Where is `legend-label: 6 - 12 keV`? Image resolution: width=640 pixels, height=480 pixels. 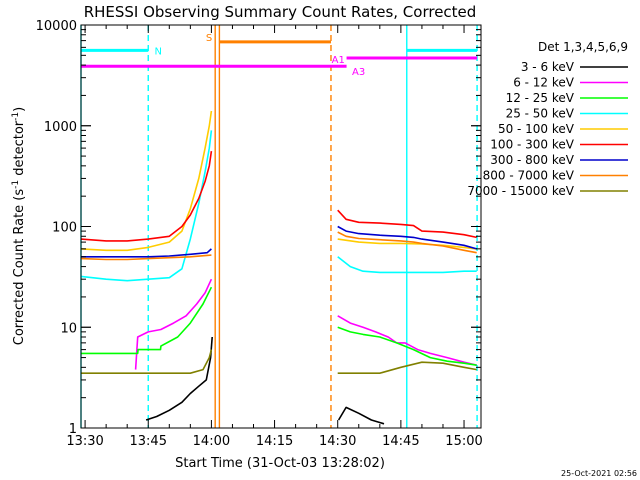 legend-label: 6 - 12 keV is located at coordinates (544, 83).